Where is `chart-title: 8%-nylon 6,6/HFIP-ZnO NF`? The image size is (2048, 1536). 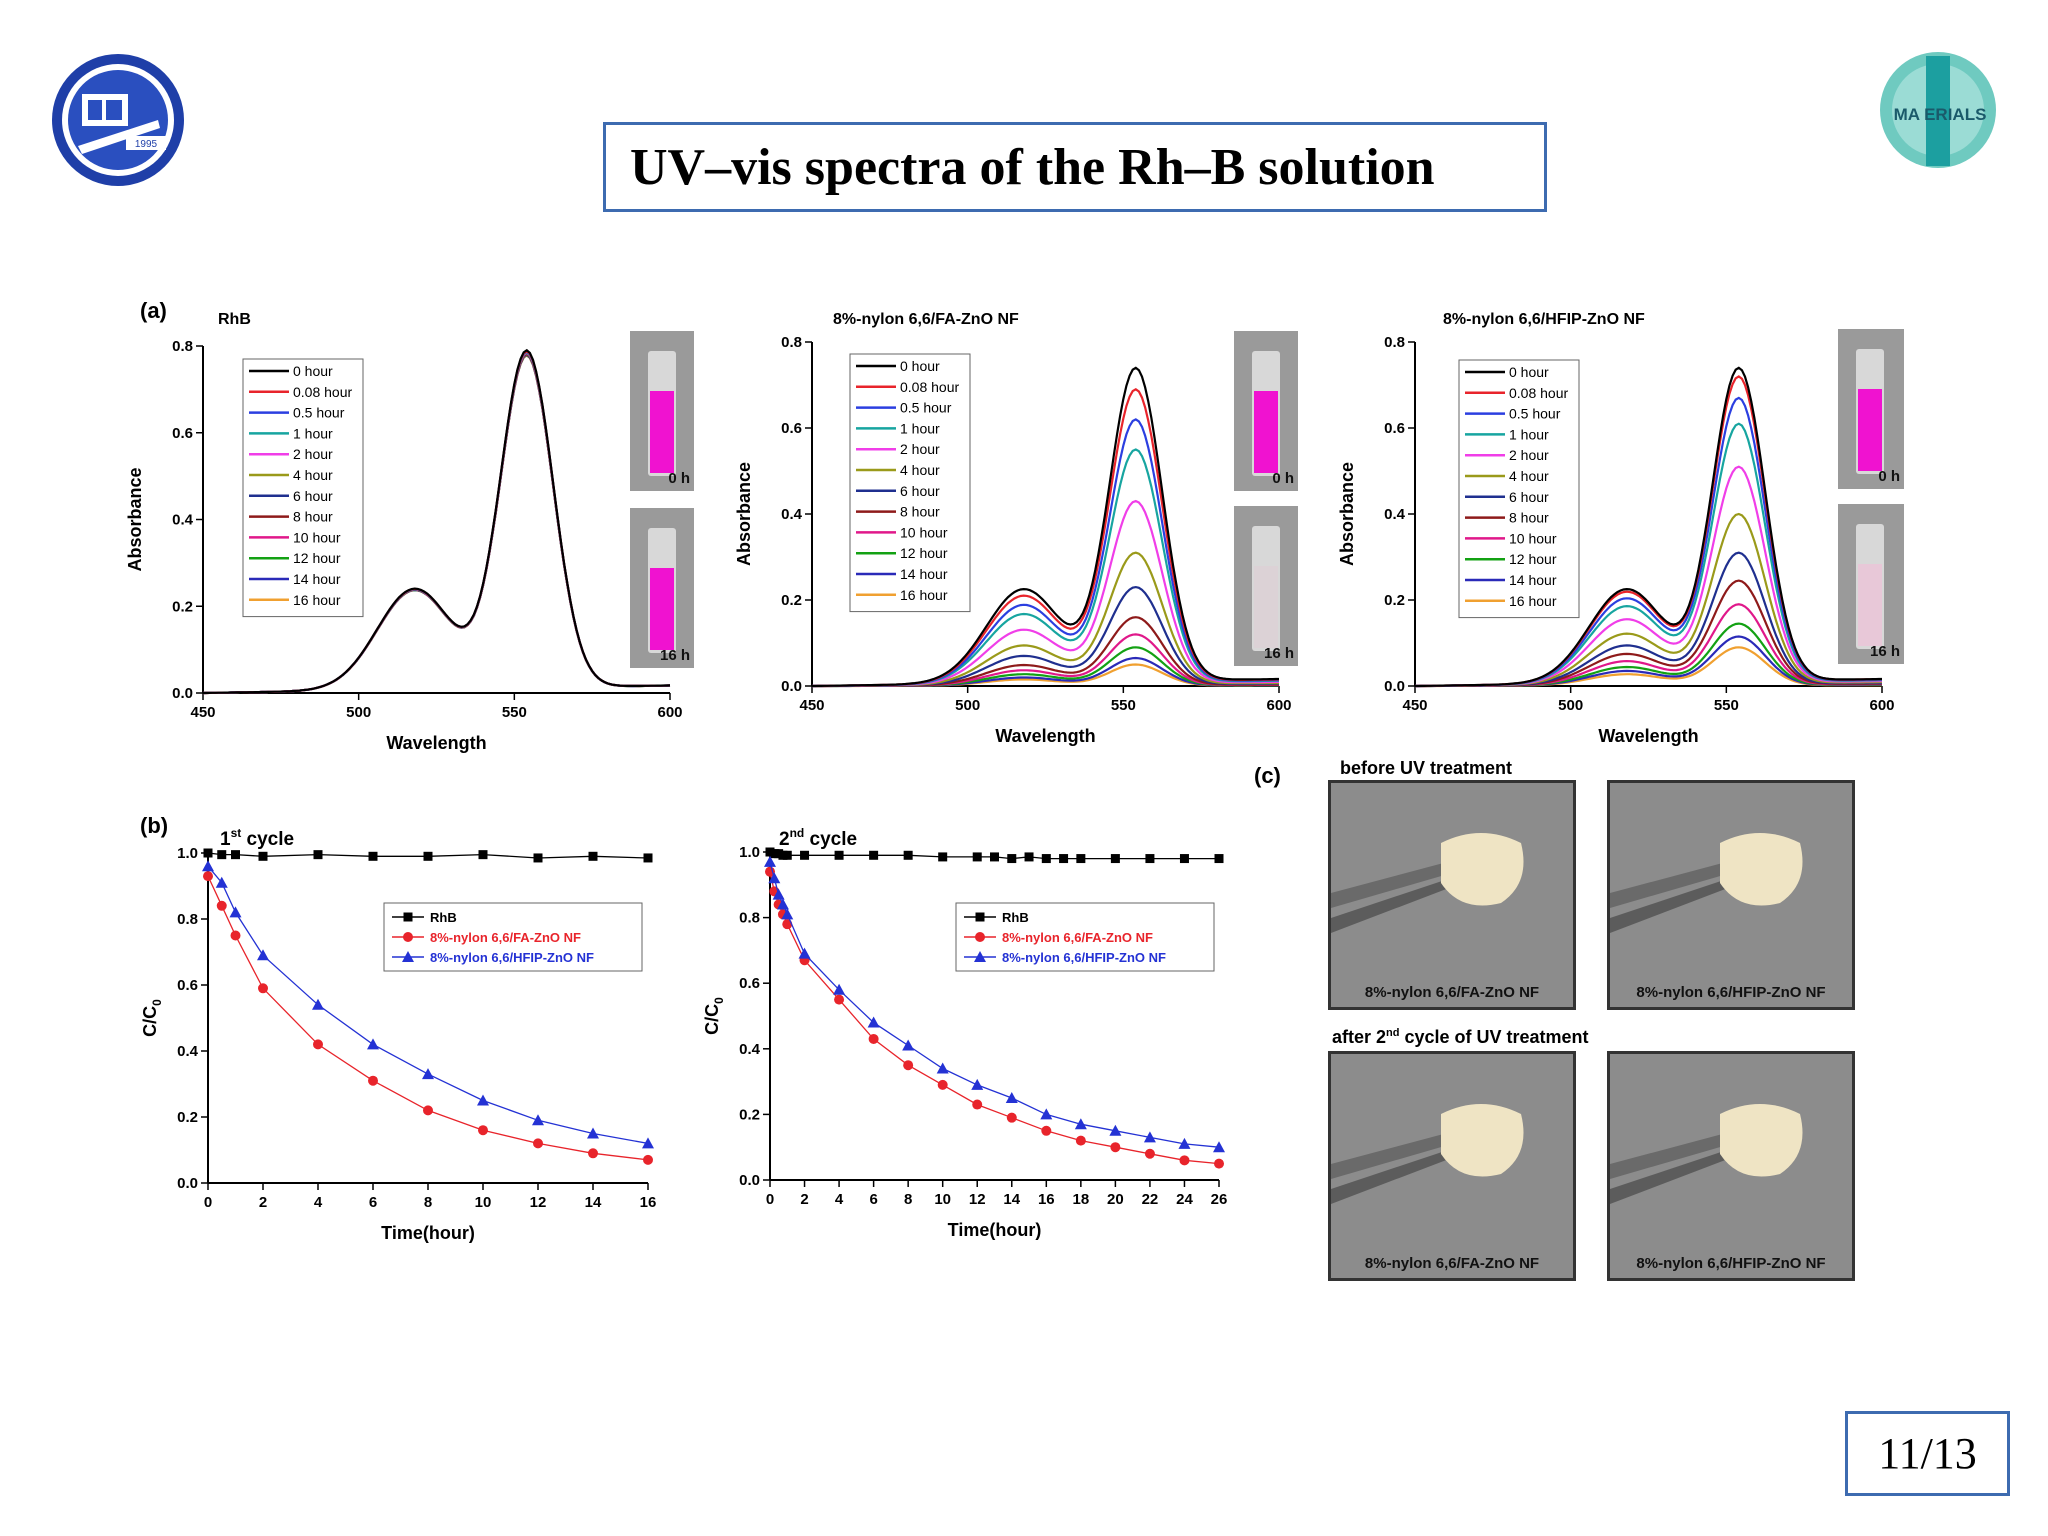
chart-title: 8%-nylon 6,6/HFIP-ZnO NF is located at coordinates (1544, 319).